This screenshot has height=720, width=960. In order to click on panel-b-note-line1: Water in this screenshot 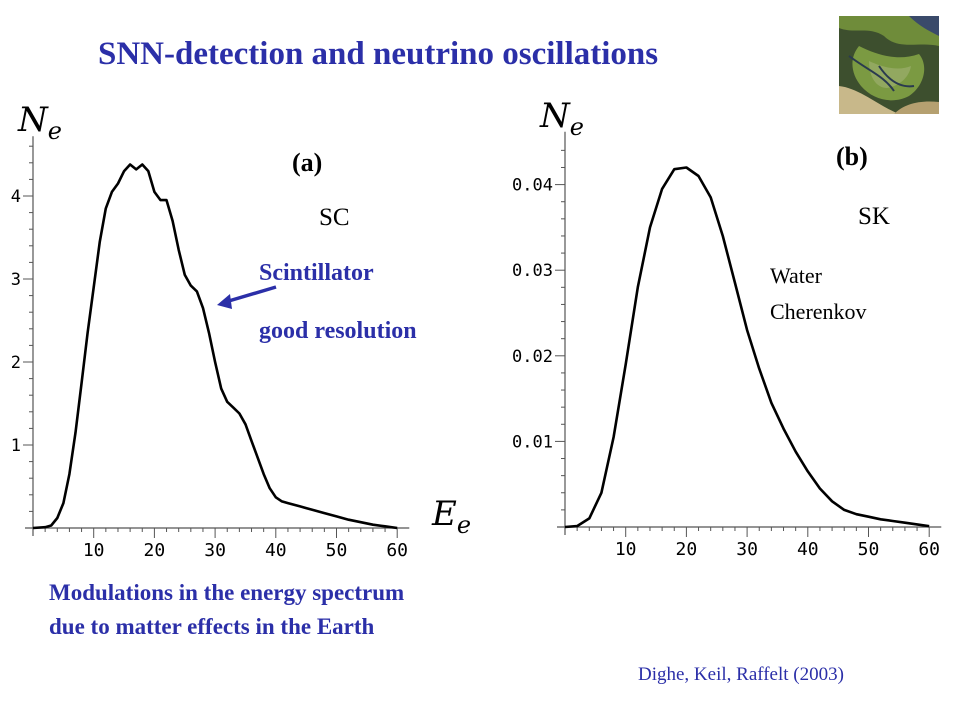, I will do `click(796, 275)`.